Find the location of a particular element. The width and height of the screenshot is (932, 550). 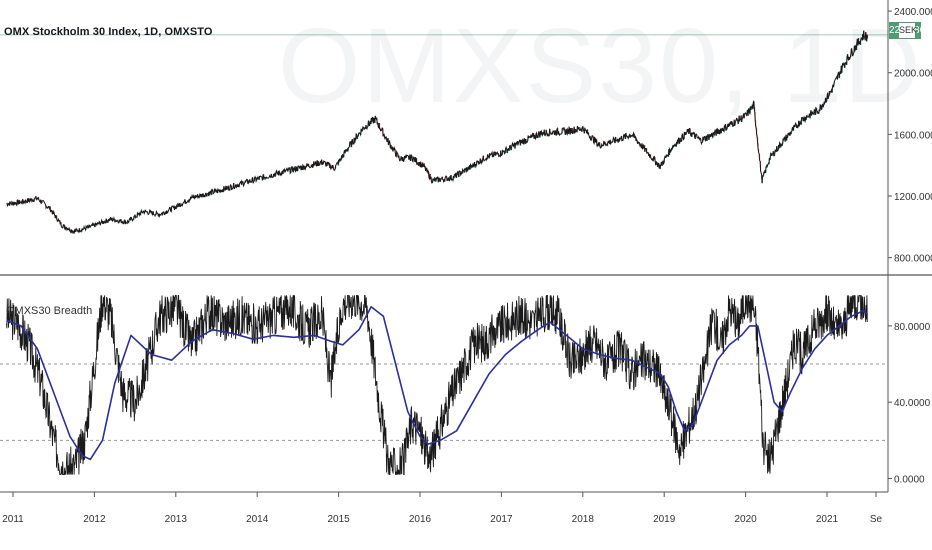

time-axis-label: 2011 is located at coordinates (13, 519).